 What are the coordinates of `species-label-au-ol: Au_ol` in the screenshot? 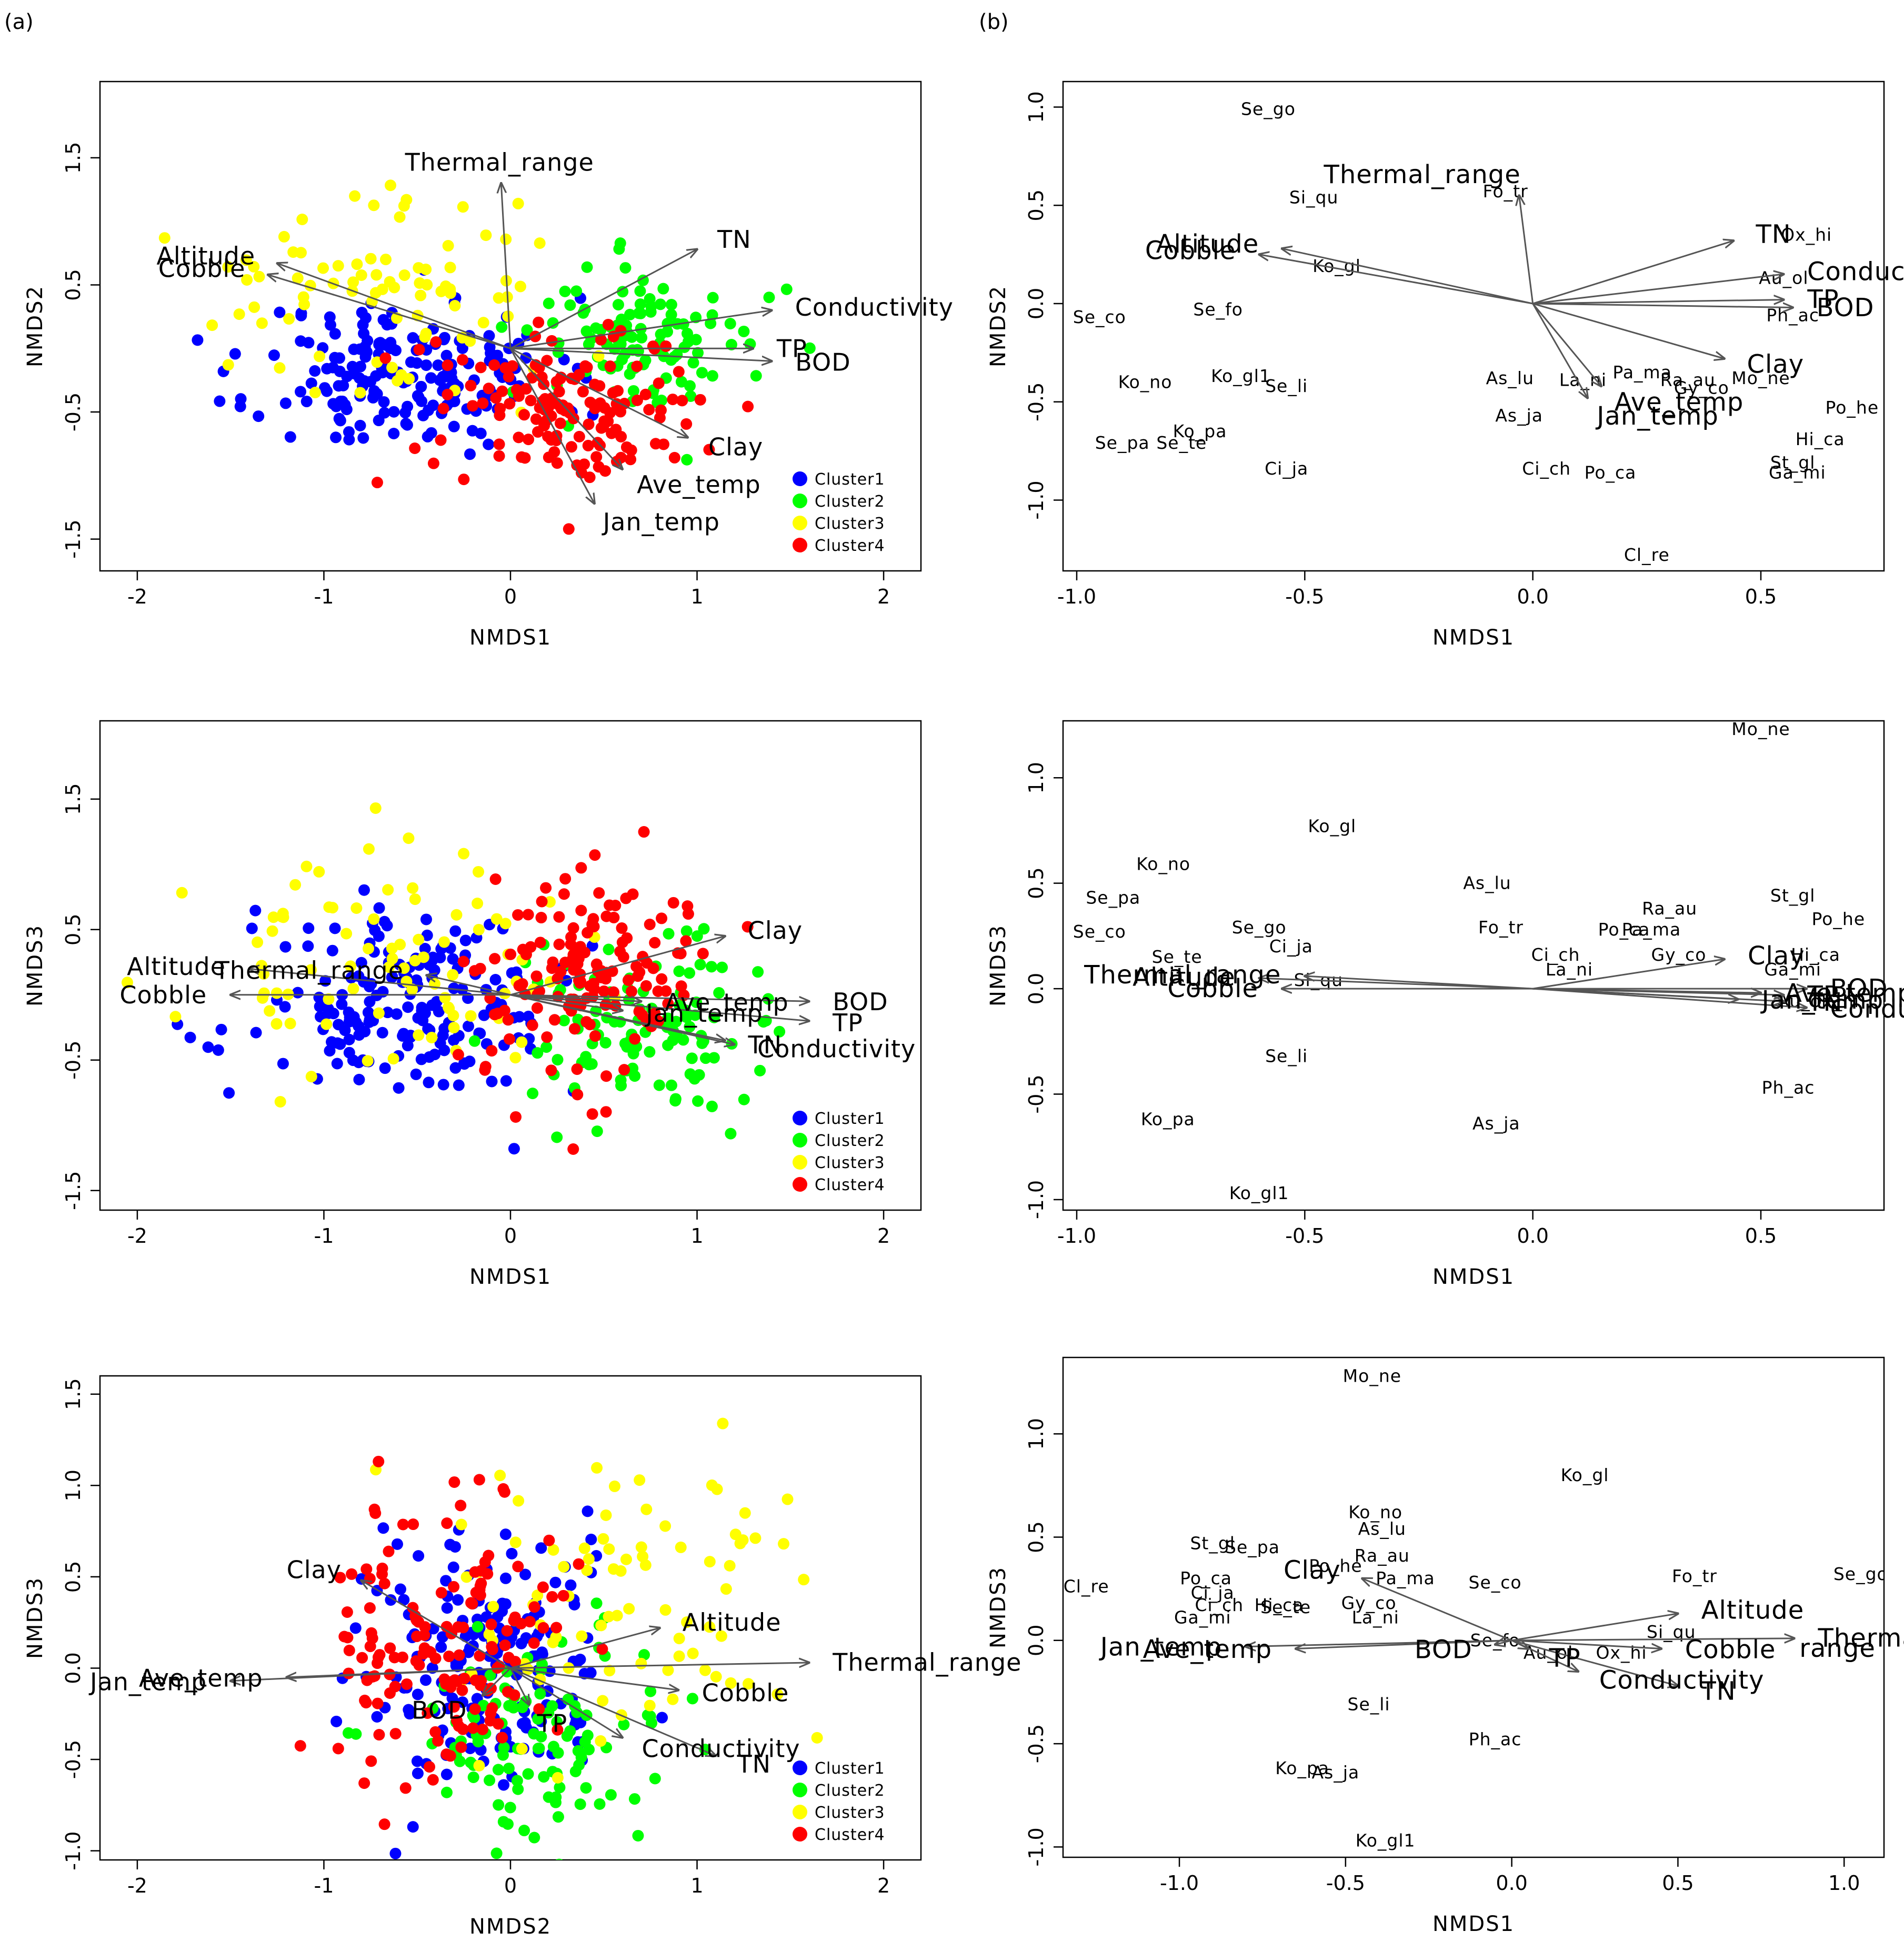 It's located at (1783, 277).